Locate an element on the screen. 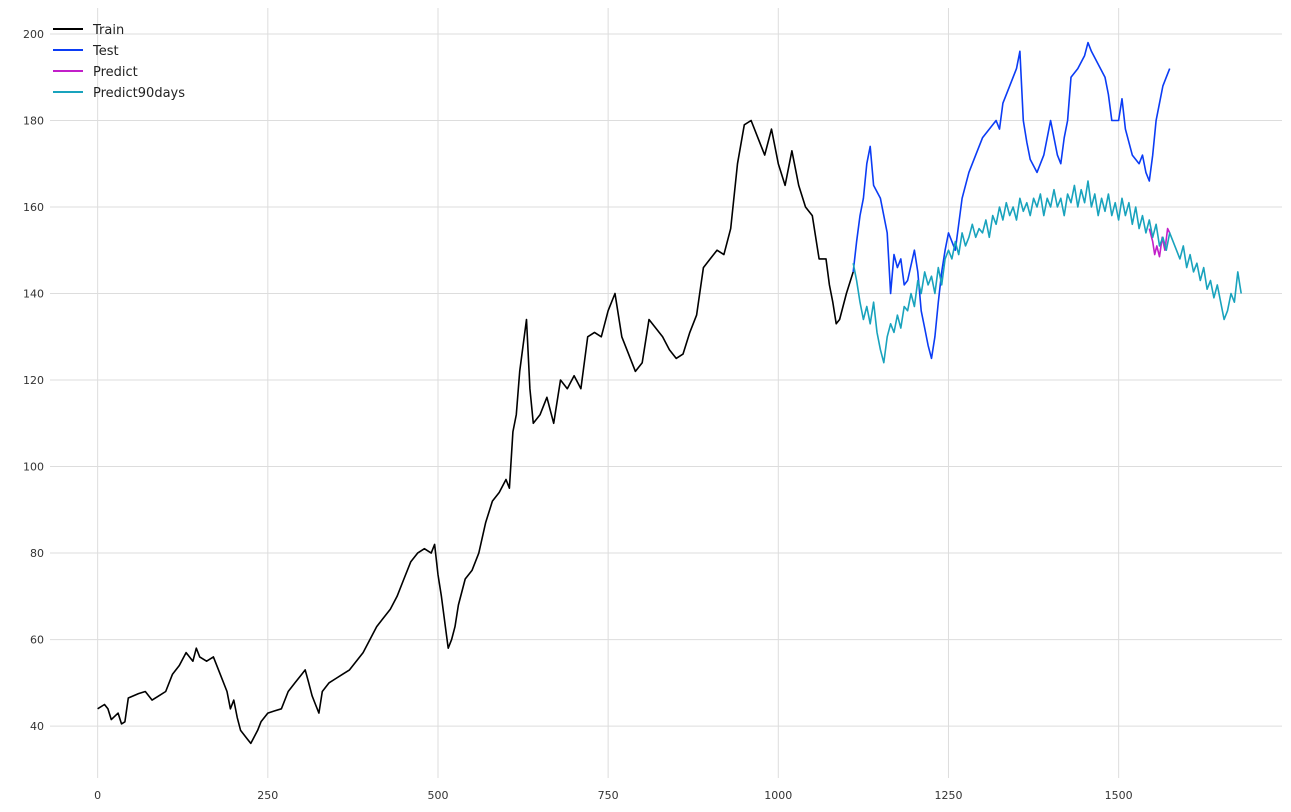 Image resolution: width=1291 pixels, height=812 pixels. y-tick-label: 120 is located at coordinates (33, 380).